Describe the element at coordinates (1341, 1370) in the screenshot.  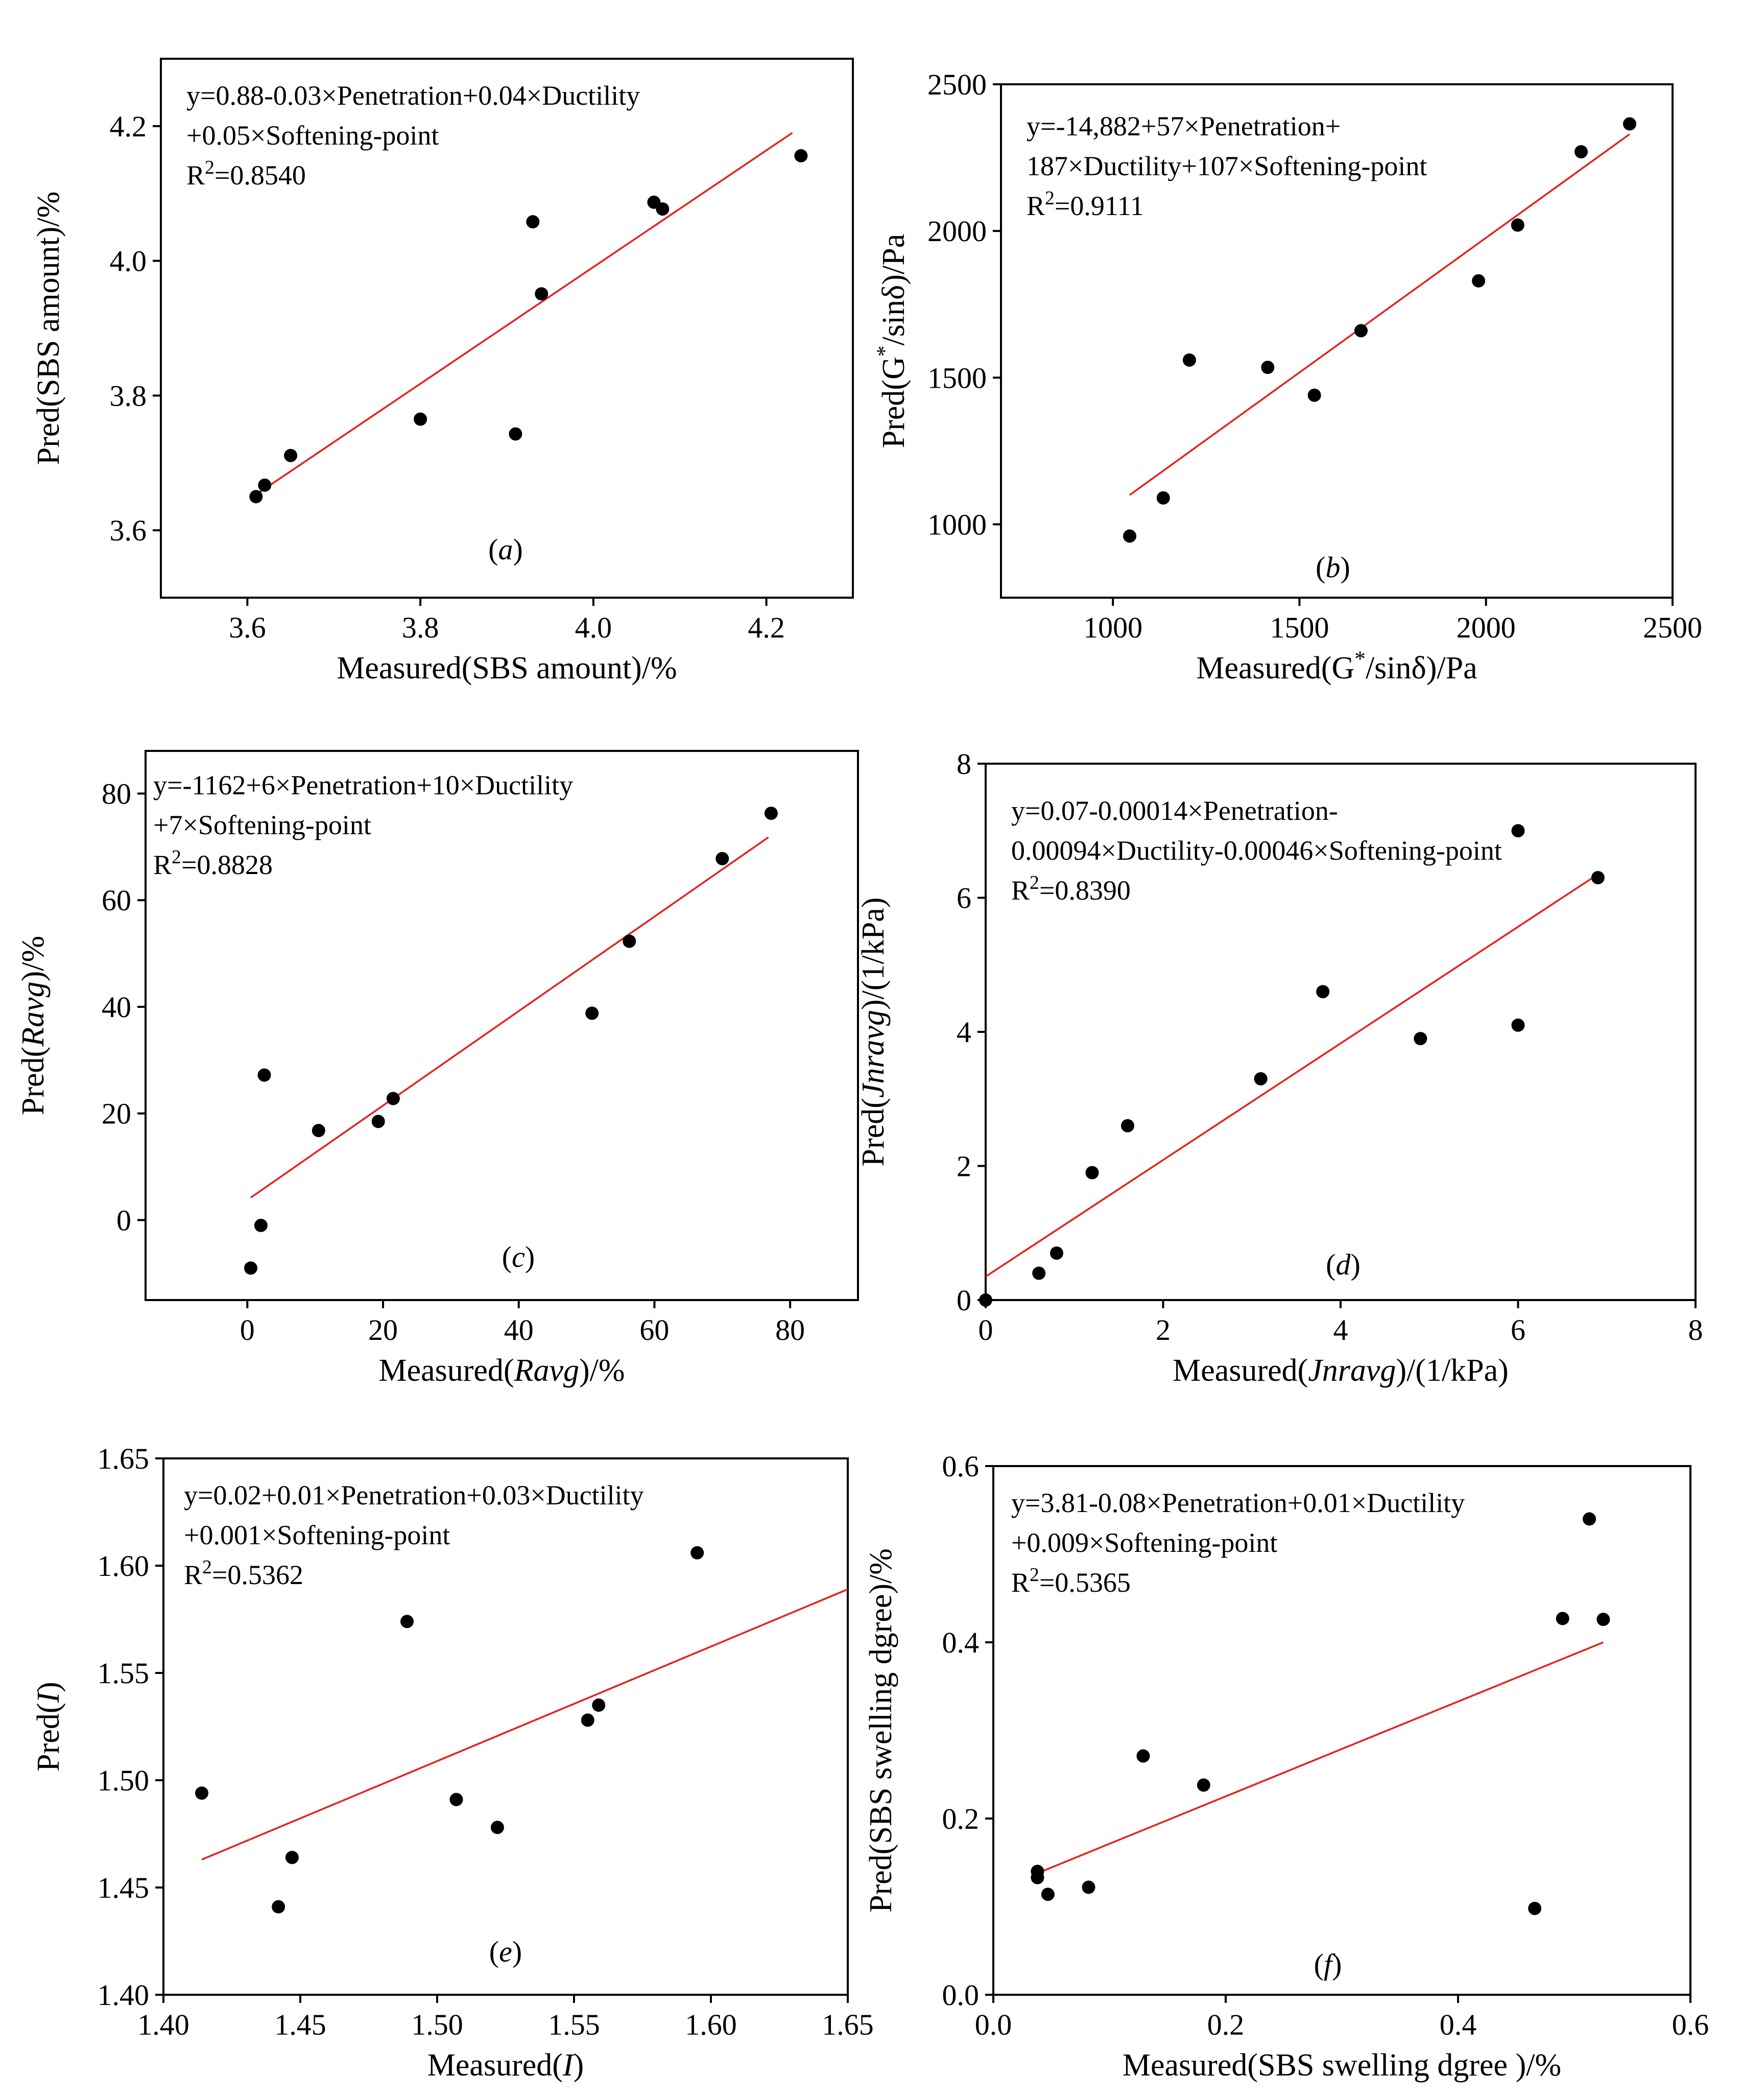
I see `x-axis-label: Measured(Jnravg)/(1/kPa)` at that location.